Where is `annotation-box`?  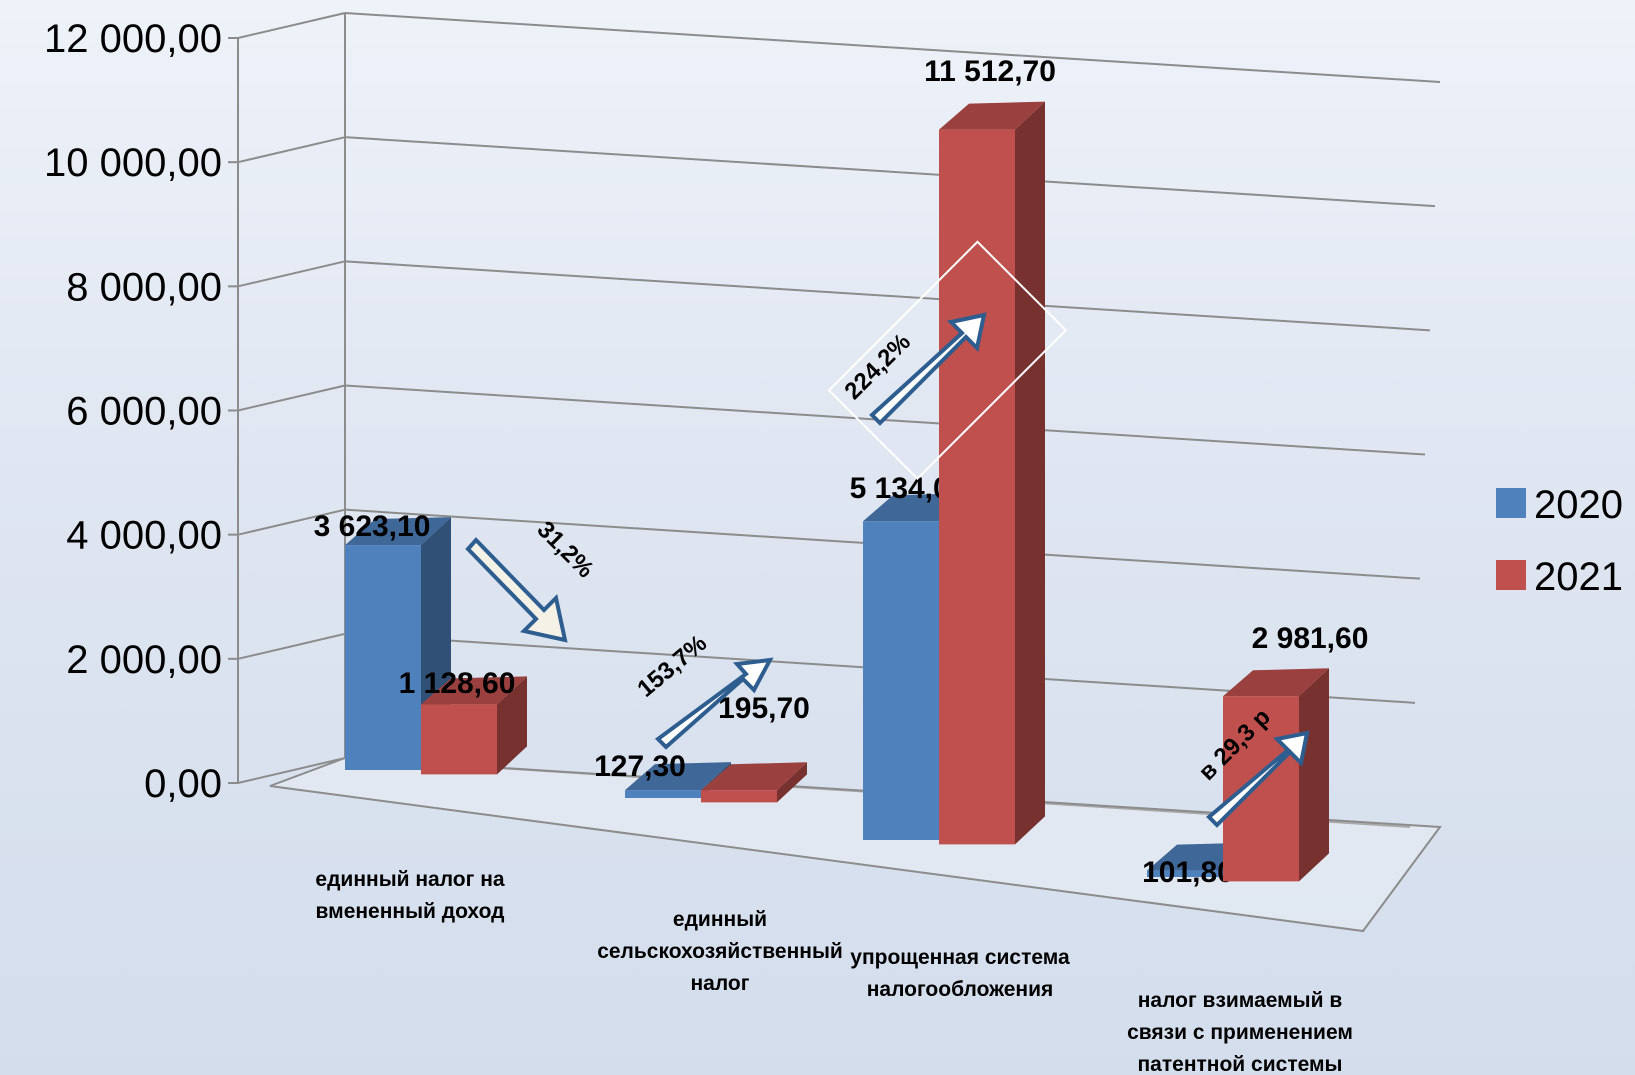 annotation-box is located at coordinates (947, 360).